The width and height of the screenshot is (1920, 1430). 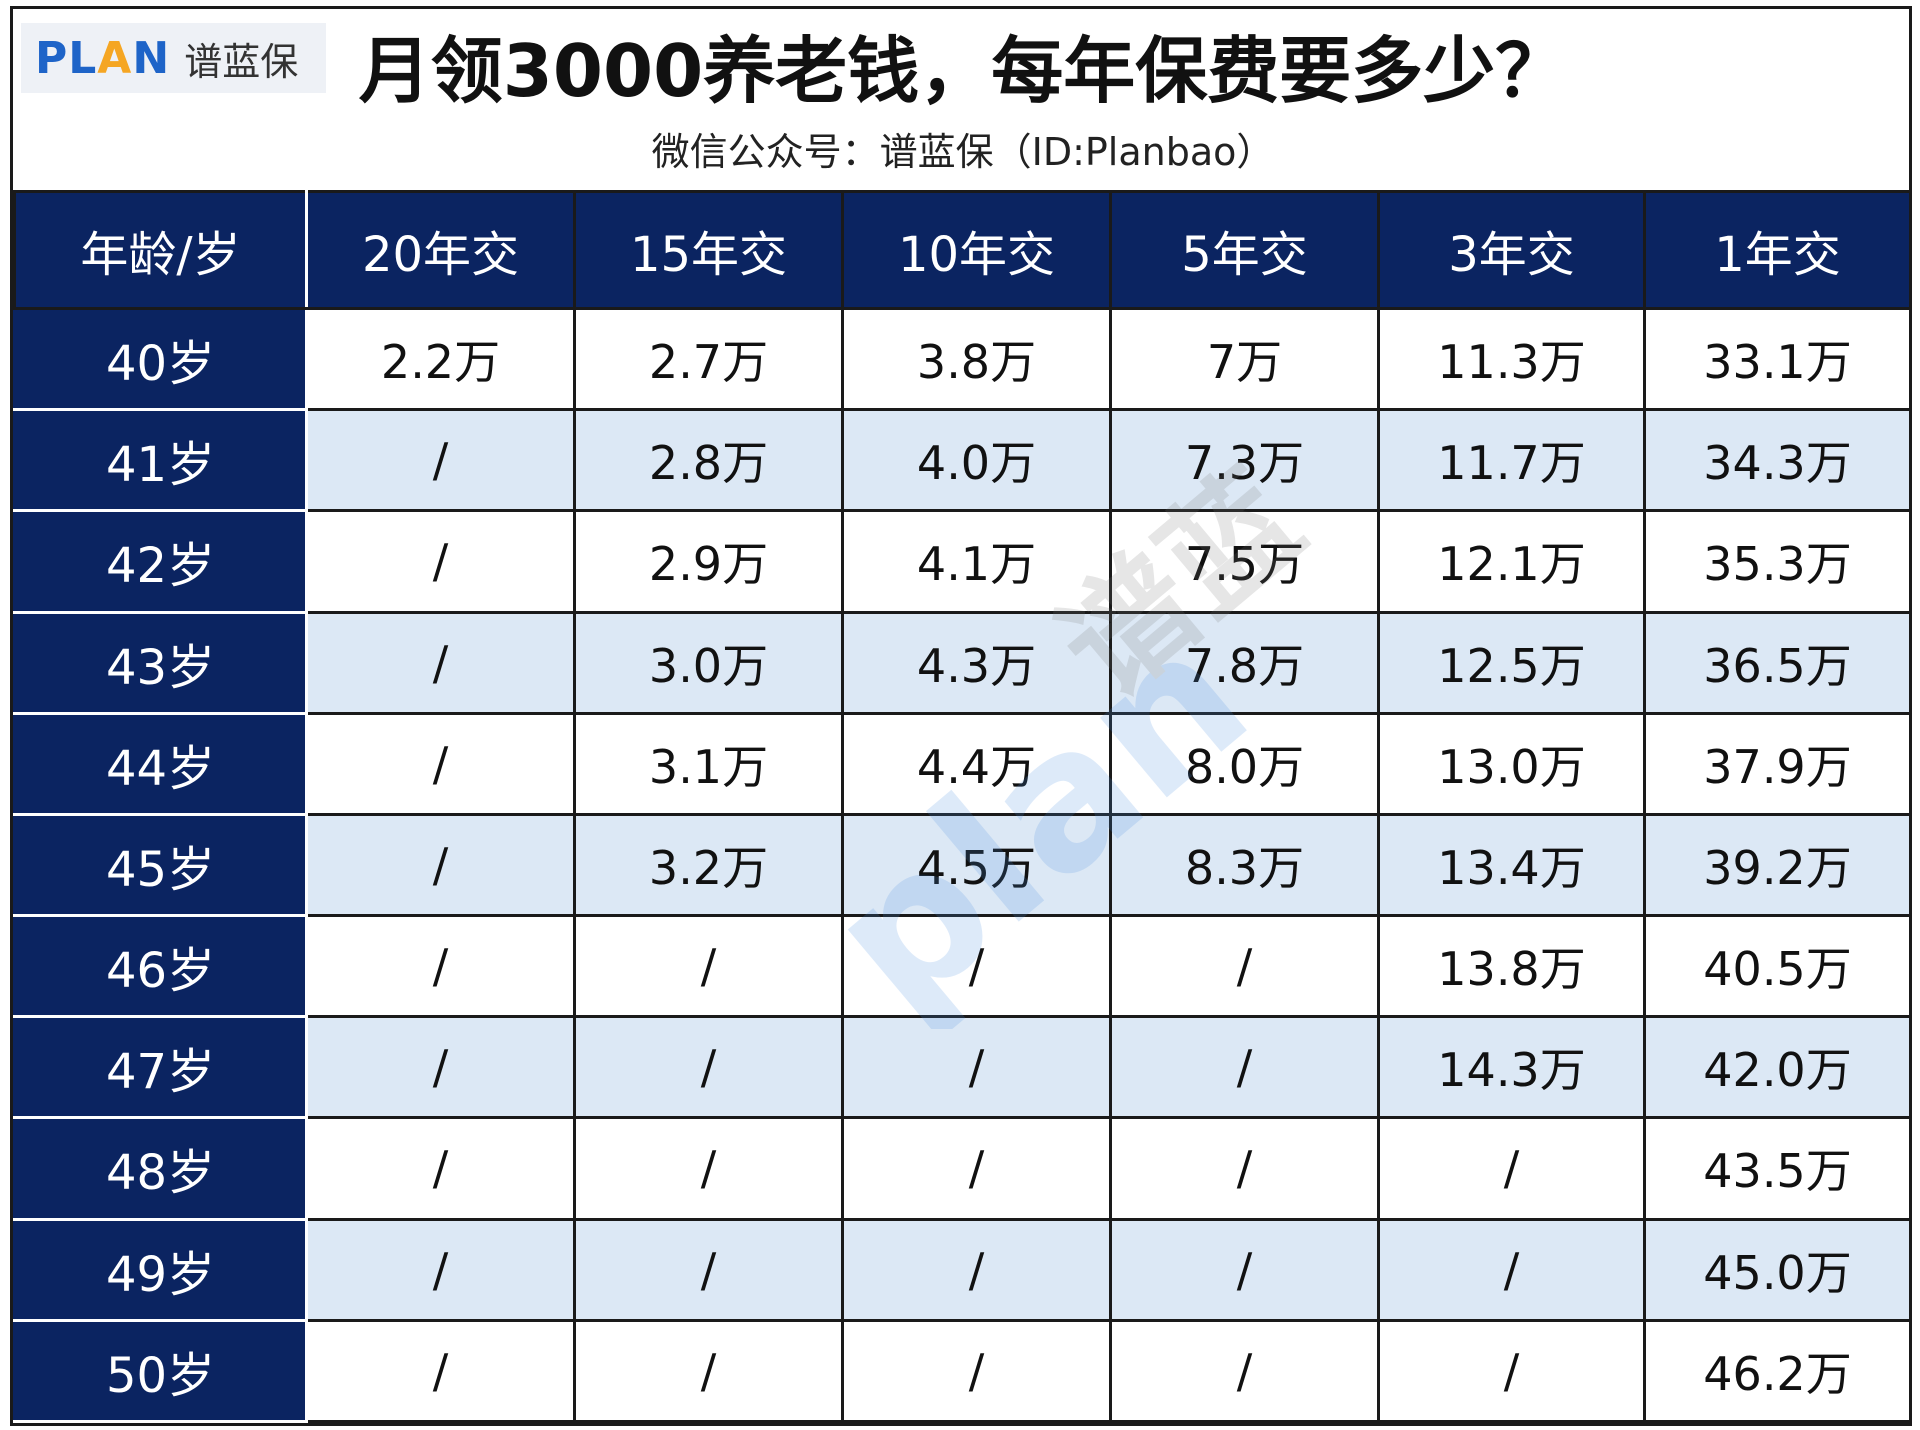 What do you see at coordinates (708, 460) in the screenshot?
I see `premium-cell: 2.8万` at bounding box center [708, 460].